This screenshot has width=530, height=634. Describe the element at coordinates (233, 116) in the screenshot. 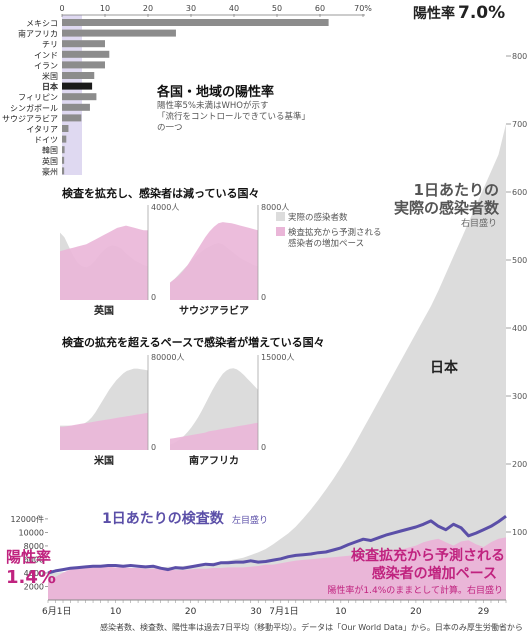

I see `bar-chart-subtitle-2: 「流行をコントロールできている基準」` at that location.